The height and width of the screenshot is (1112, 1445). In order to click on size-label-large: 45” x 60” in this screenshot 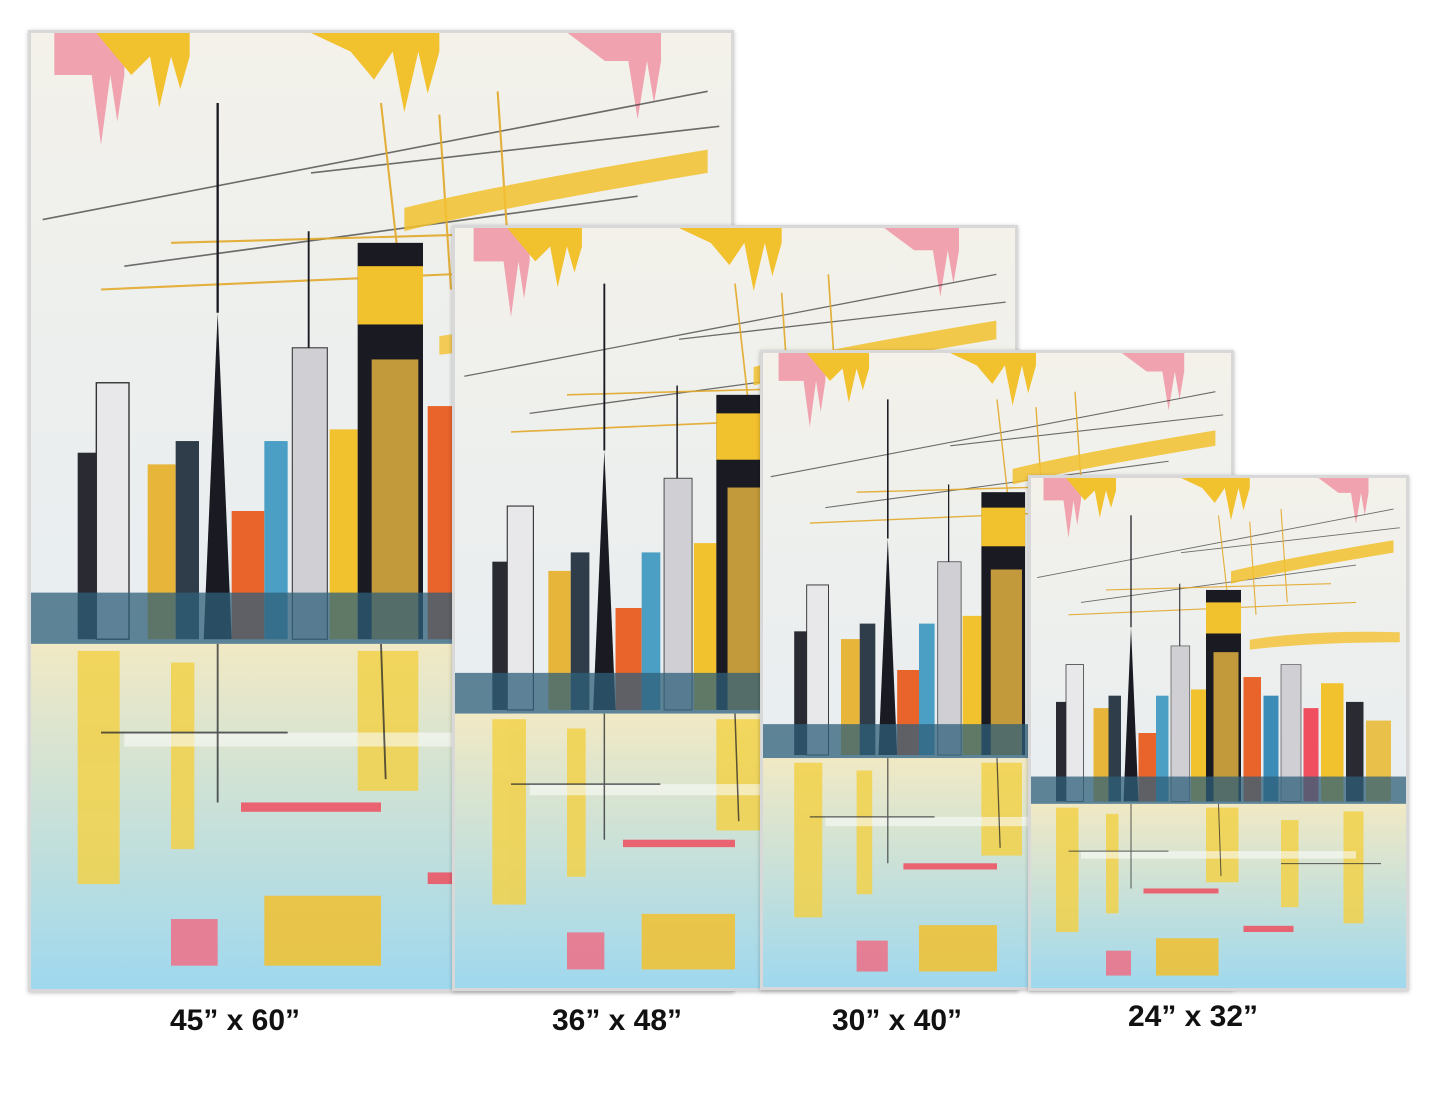, I will do `click(235, 1020)`.